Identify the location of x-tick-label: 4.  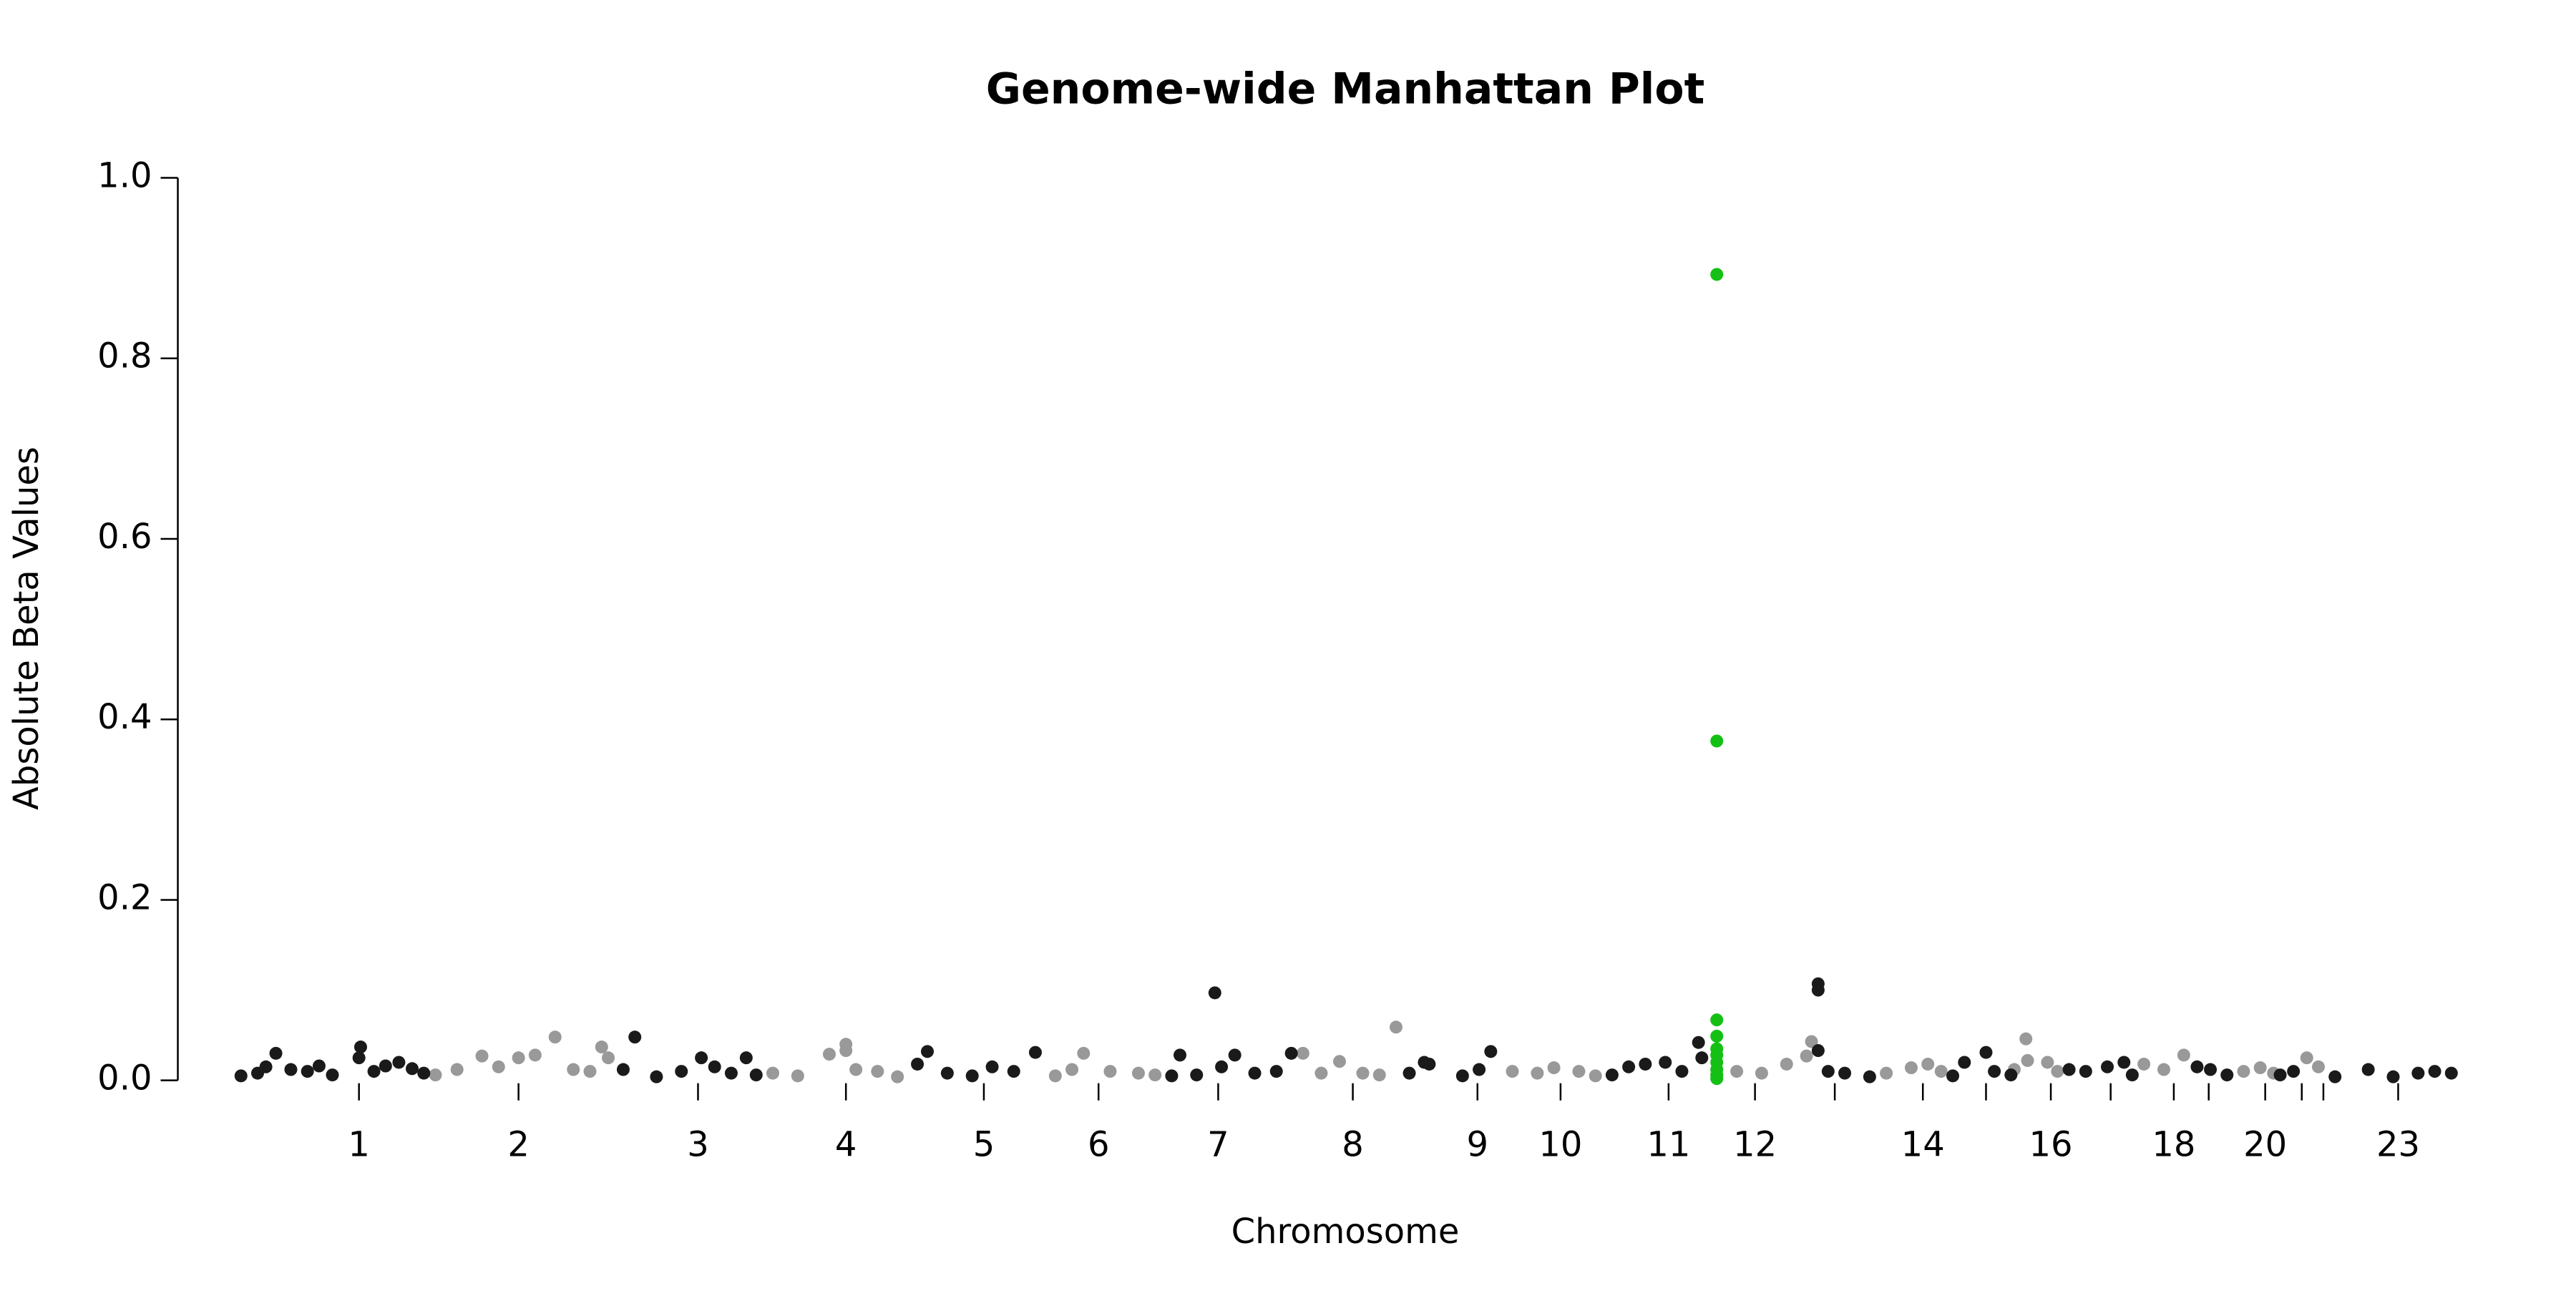
(846, 1145).